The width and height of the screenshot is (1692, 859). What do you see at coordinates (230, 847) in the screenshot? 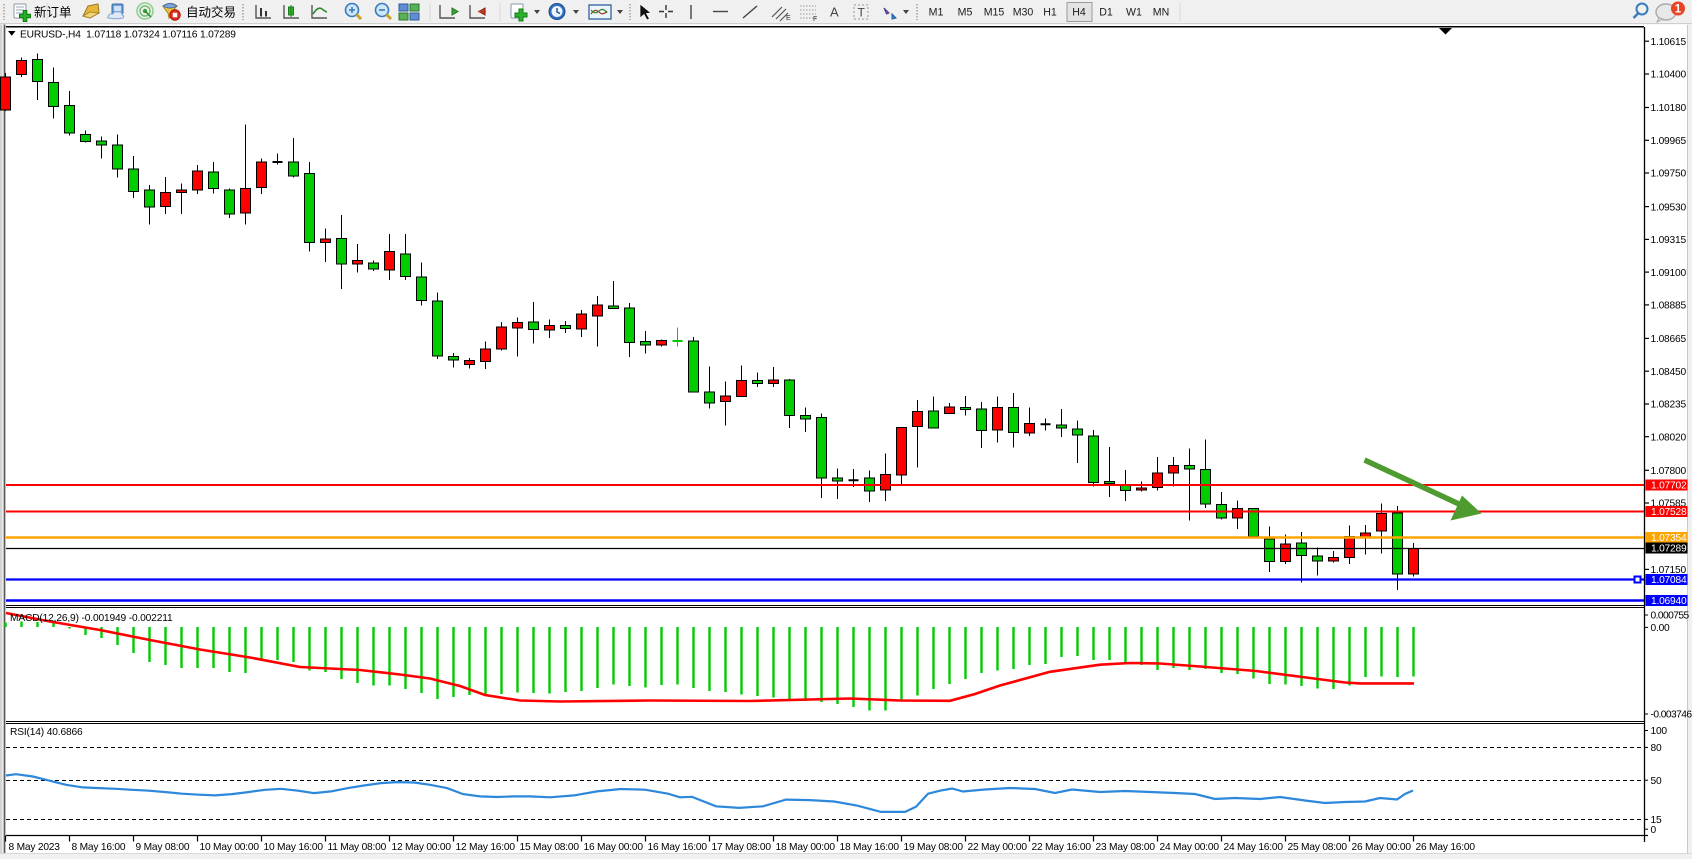
I see `svg-text: 10 May 00:00` at bounding box center [230, 847].